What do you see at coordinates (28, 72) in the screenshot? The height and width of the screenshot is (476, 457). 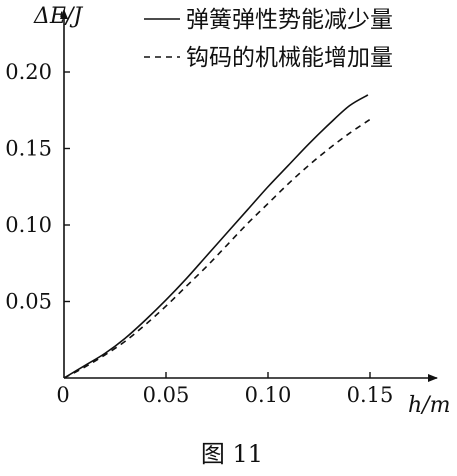 I see `y-tick-label: 0.20` at bounding box center [28, 72].